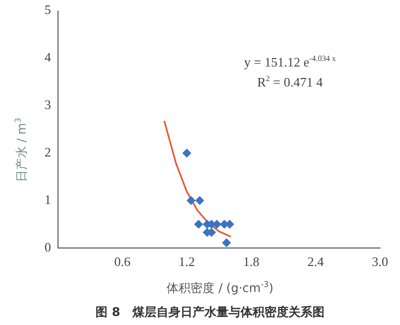 The height and width of the screenshot is (325, 400). Describe the element at coordinates (290, 61) in the screenshot. I see `annotation: y = 151.12 e$^{-4.034 x}$` at that location.